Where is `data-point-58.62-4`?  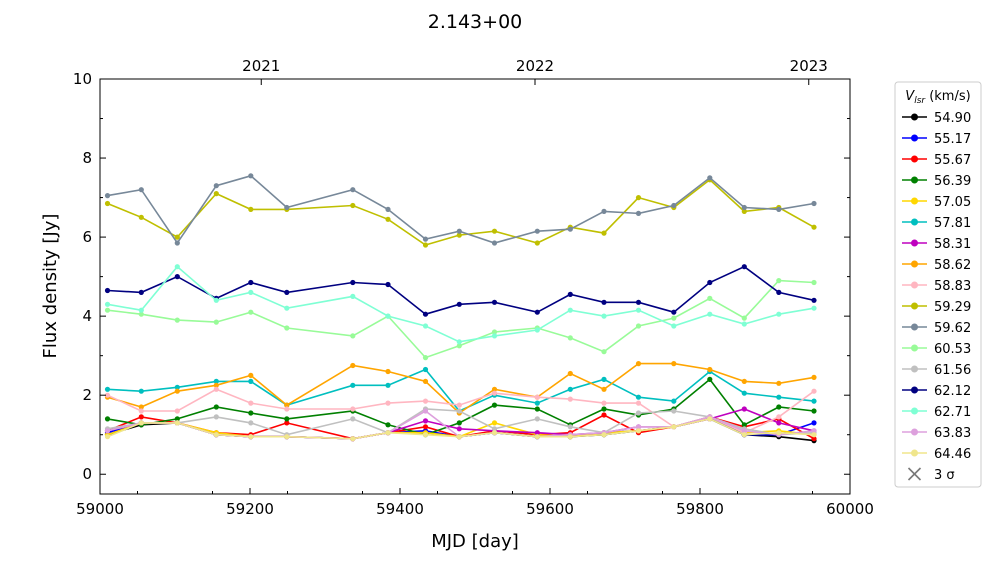 data-point-58.62-4 is located at coordinates (251, 375).